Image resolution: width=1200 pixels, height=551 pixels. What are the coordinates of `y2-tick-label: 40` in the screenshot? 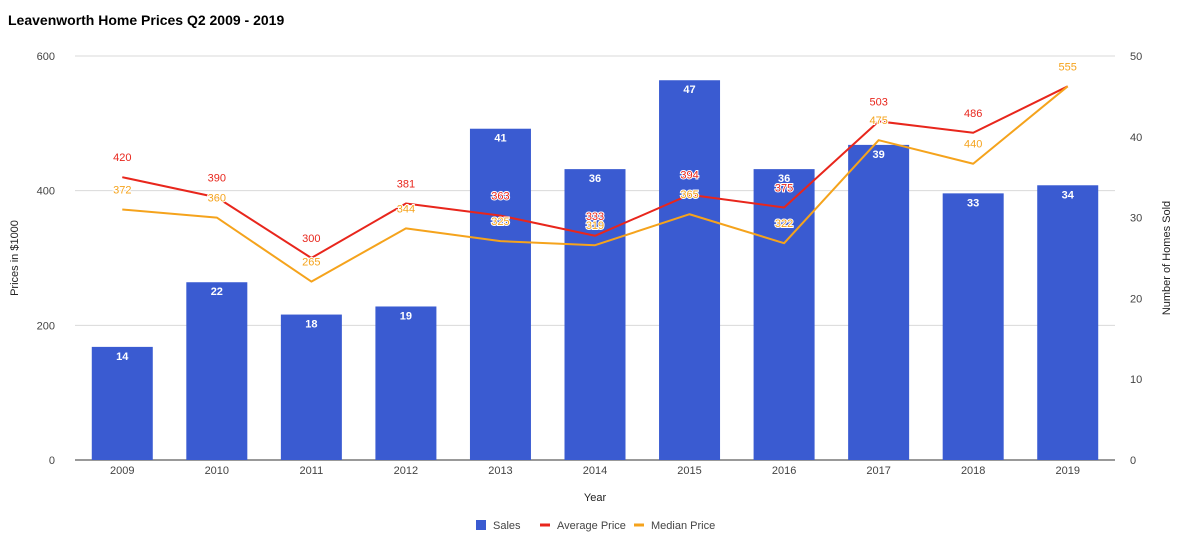 It's located at (1136, 138).